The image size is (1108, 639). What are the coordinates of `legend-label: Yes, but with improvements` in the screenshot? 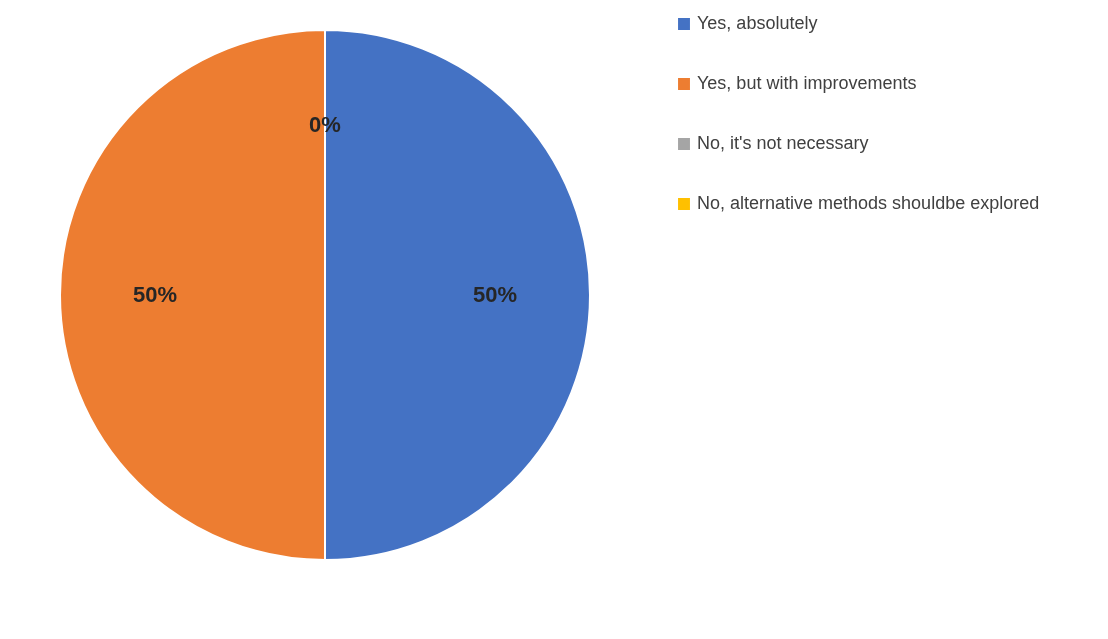 It's located at (807, 83).